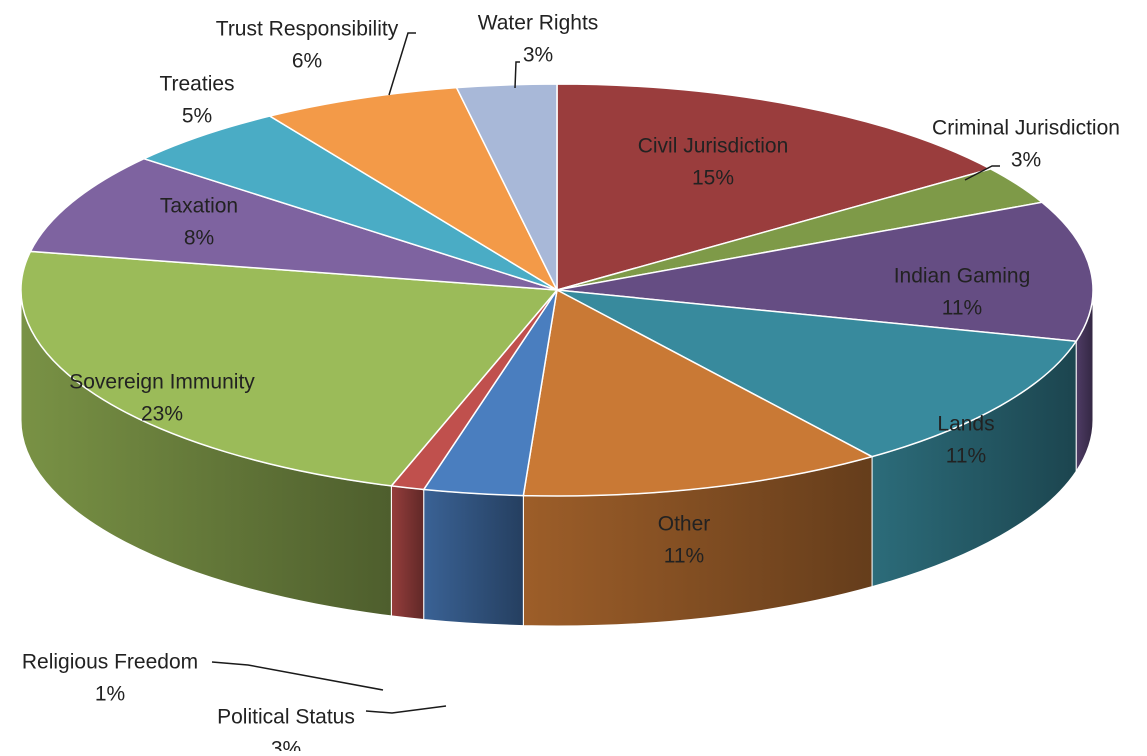 Image resolution: width=1147 pixels, height=756 pixels. What do you see at coordinates (406, 709) in the screenshot?
I see `leader-line-political-status` at bounding box center [406, 709].